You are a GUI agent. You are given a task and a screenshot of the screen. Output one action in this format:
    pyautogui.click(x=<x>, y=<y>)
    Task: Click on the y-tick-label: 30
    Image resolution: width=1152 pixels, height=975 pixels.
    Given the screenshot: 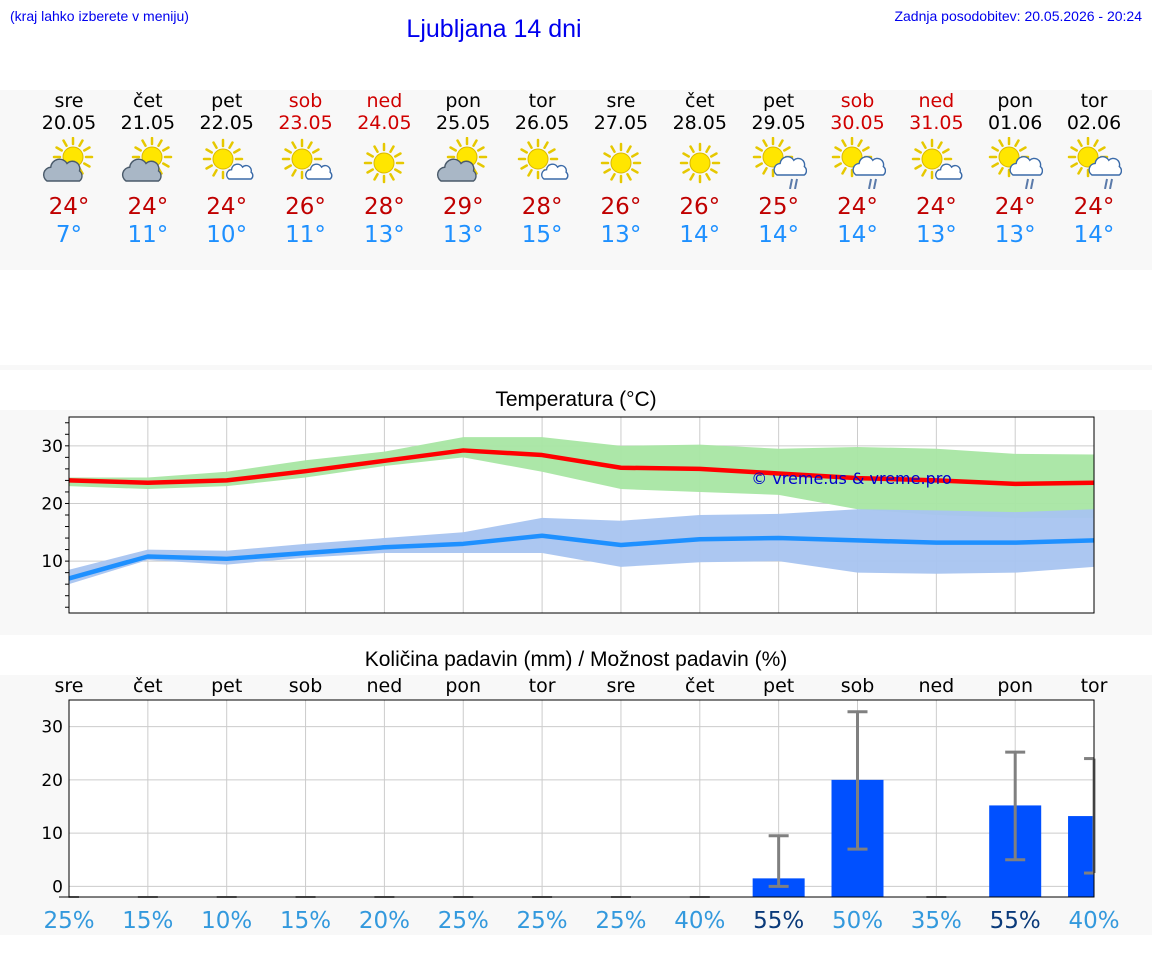 What is the action you would take?
    pyautogui.click(x=52, y=447)
    